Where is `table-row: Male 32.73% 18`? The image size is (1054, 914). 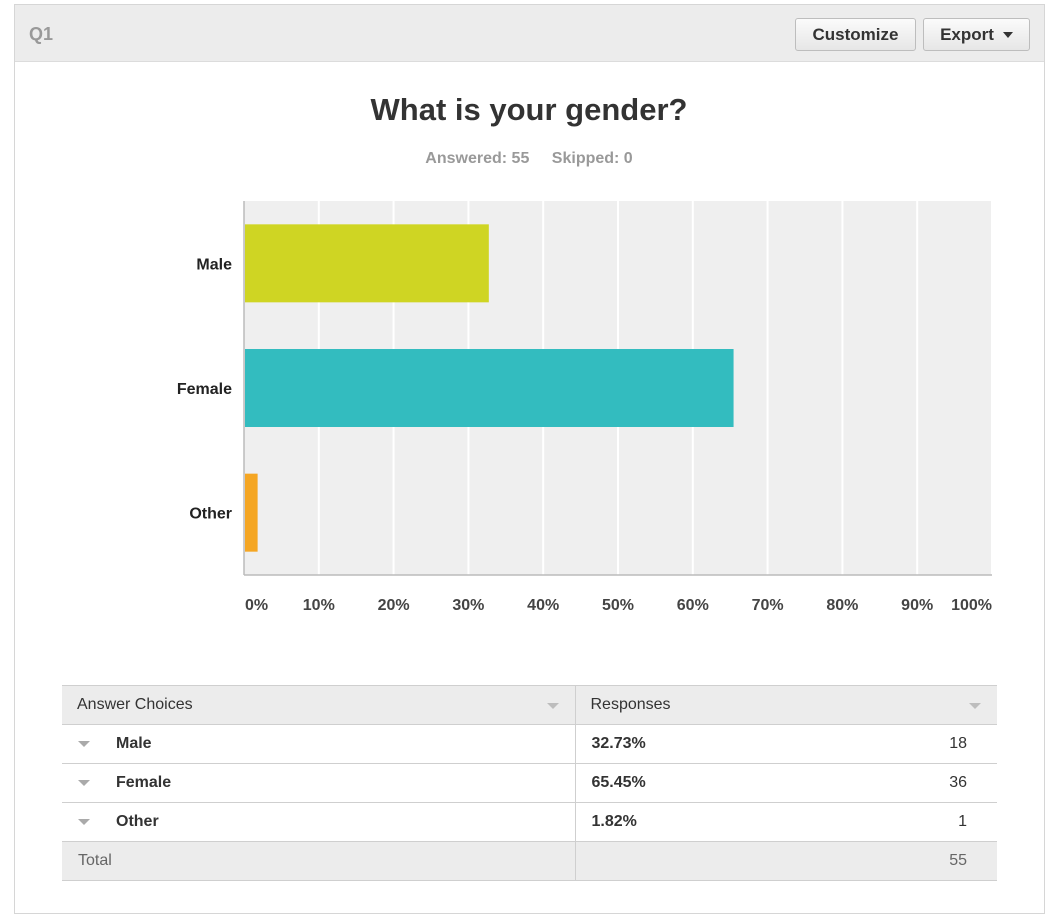 table-row: Male 32.73% 18 is located at coordinates (529, 744).